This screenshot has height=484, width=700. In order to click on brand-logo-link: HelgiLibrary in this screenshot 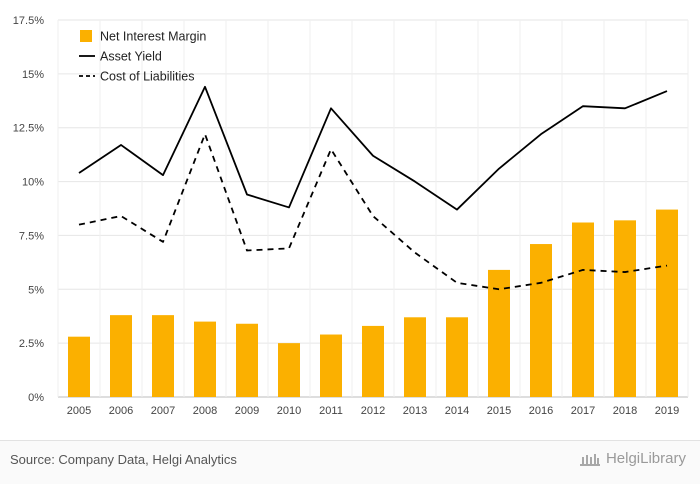, I will do `click(632, 458)`.